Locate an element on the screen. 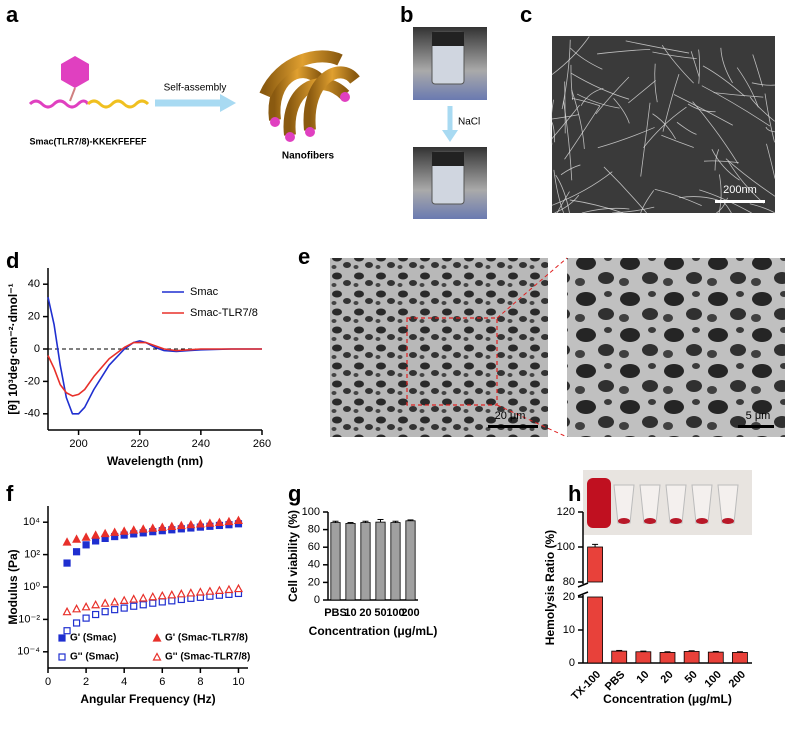 The image size is (789, 738). y-tick-label: 0 is located at coordinates (317, 600).